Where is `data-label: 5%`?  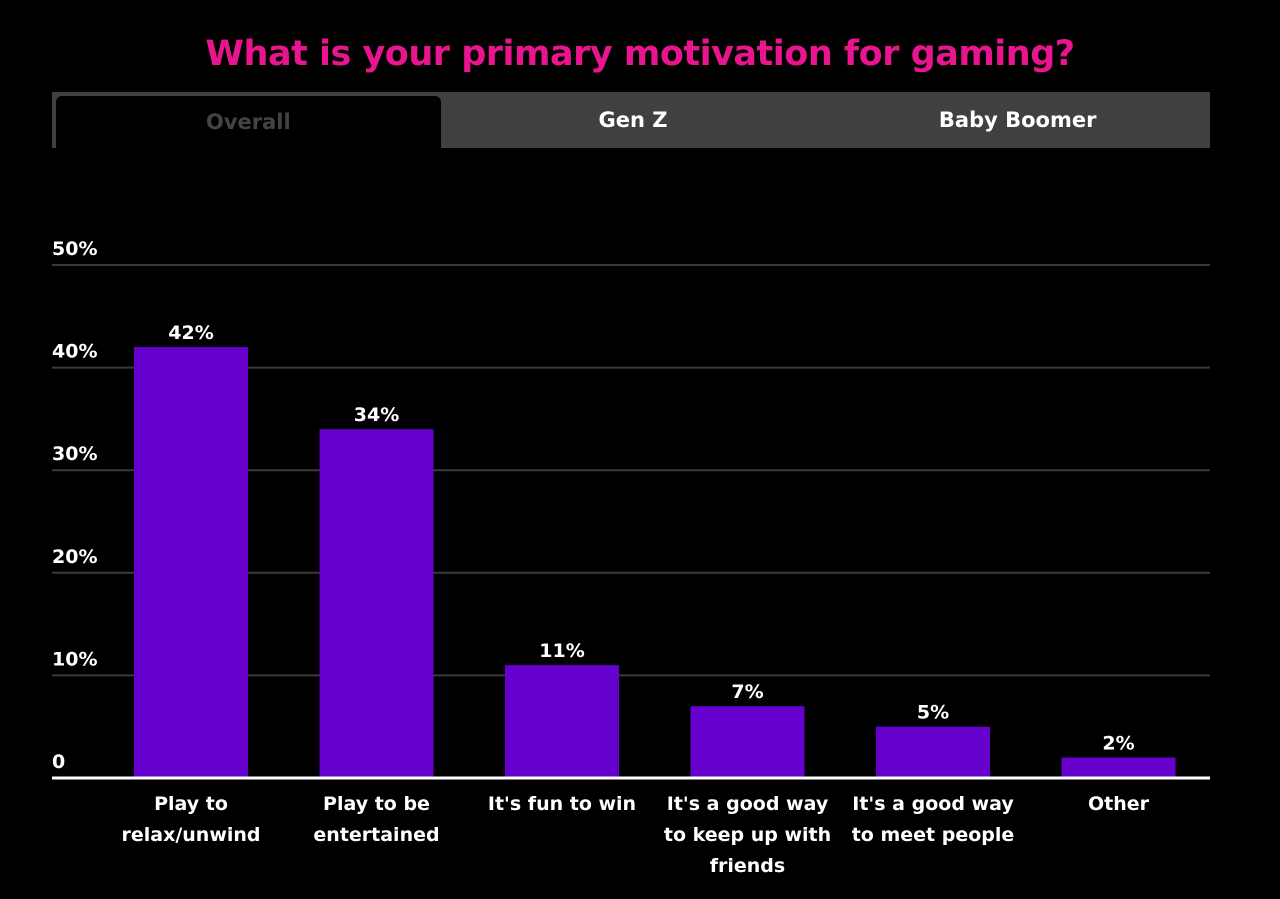 data-label: 5% is located at coordinates (933, 713).